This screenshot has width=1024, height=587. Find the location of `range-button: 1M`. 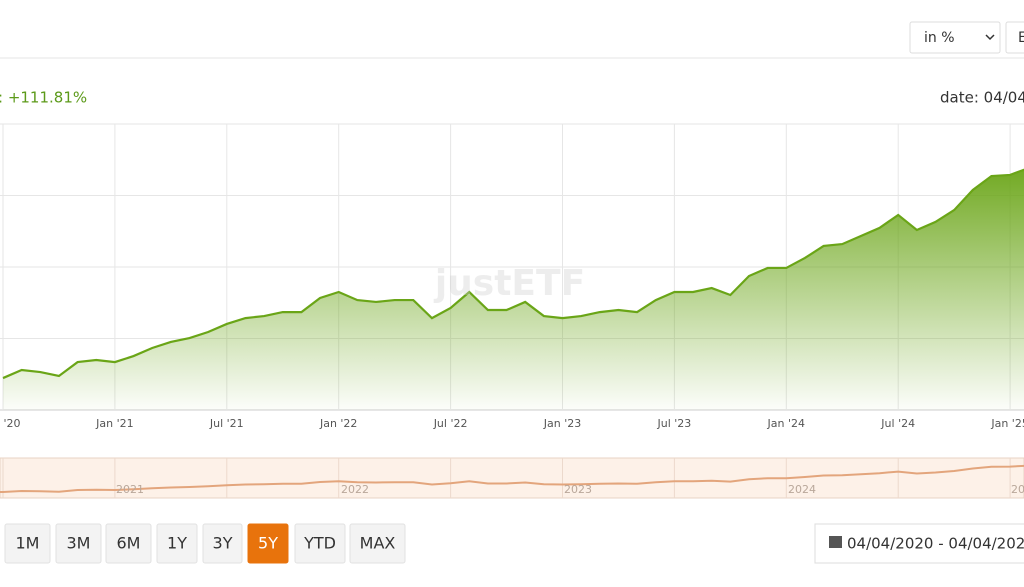

range-button: 1M is located at coordinates (27, 543).